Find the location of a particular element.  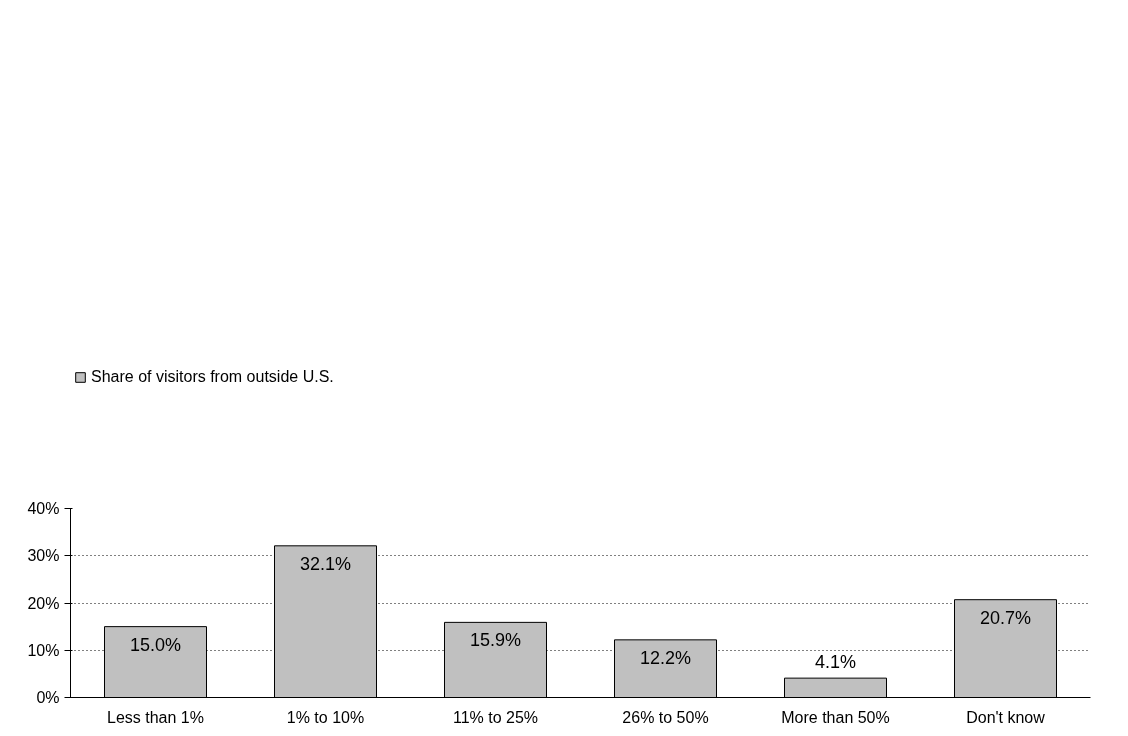

y-tick-label: 10% is located at coordinates (43, 650).